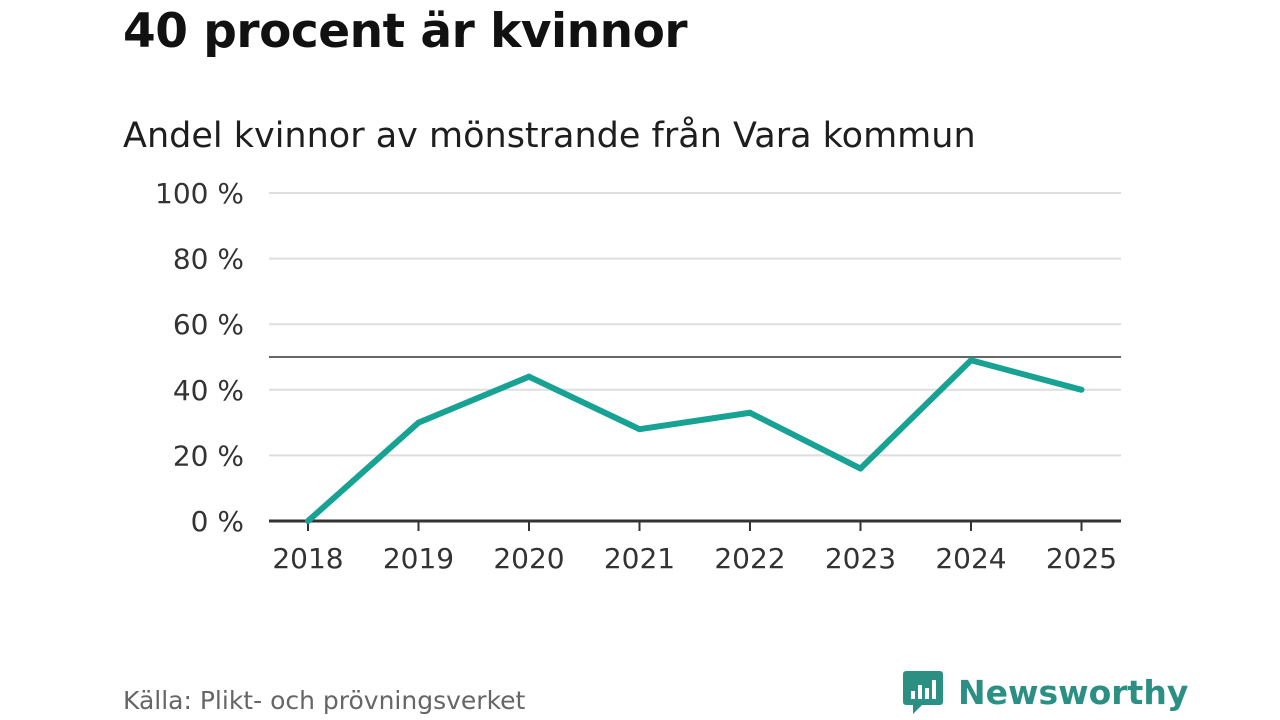 Image resolution: width=1280 pixels, height=720 pixels. What do you see at coordinates (418, 422) in the screenshot?
I see `data-point-2019` at bounding box center [418, 422].